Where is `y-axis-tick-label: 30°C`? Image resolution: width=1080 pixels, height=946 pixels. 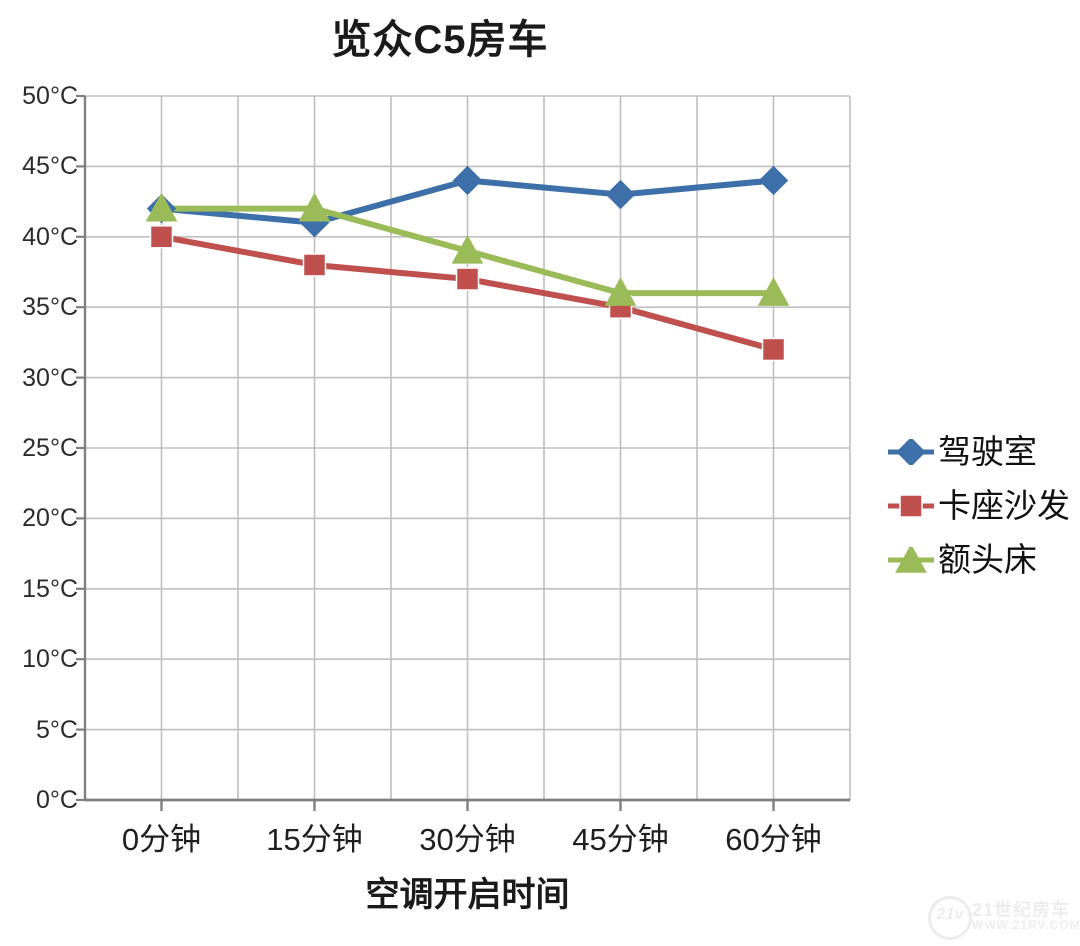
y-axis-tick-label: 30°C is located at coordinates (50, 377).